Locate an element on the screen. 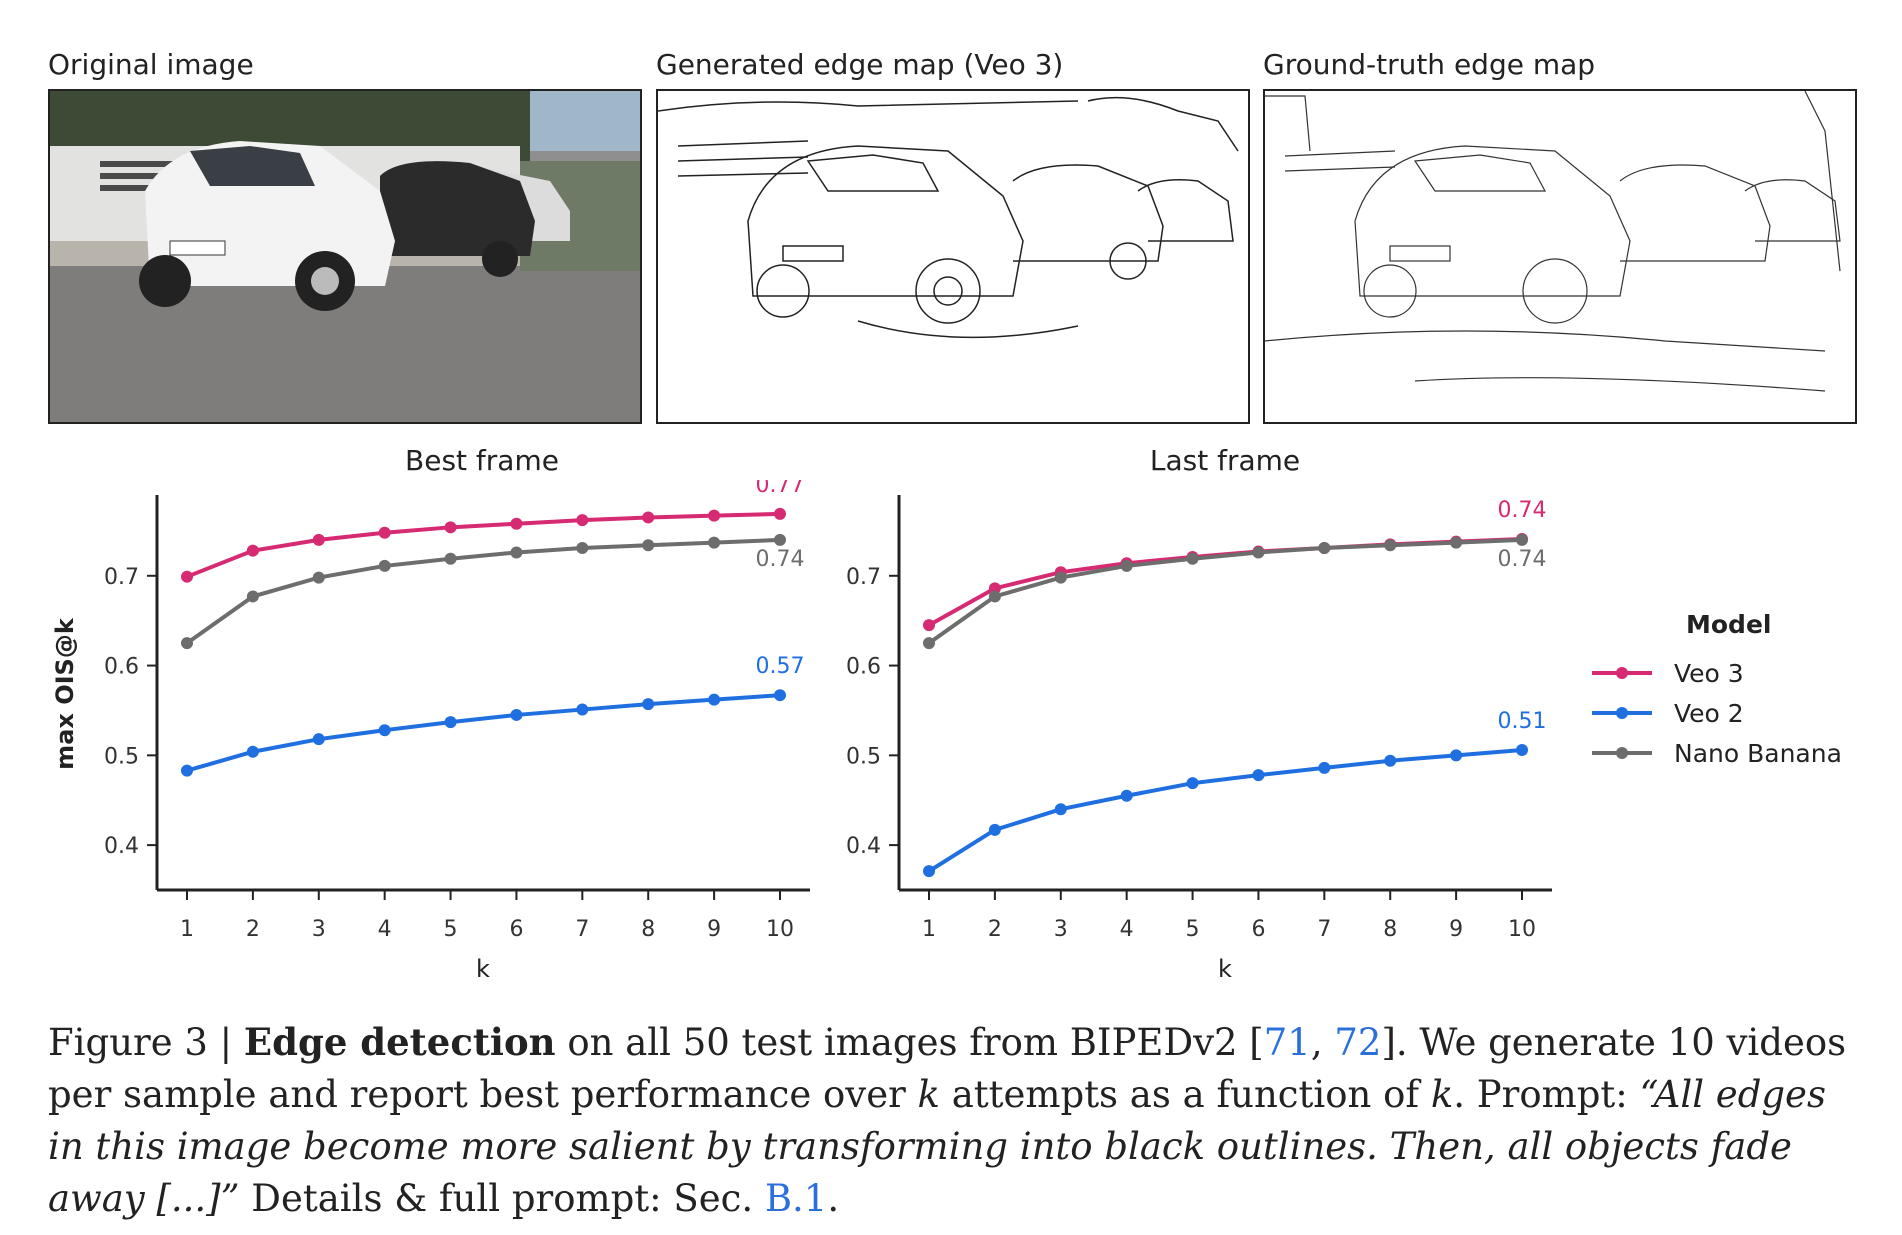  caption-ref-71: 71 is located at coordinates (1287, 1042).